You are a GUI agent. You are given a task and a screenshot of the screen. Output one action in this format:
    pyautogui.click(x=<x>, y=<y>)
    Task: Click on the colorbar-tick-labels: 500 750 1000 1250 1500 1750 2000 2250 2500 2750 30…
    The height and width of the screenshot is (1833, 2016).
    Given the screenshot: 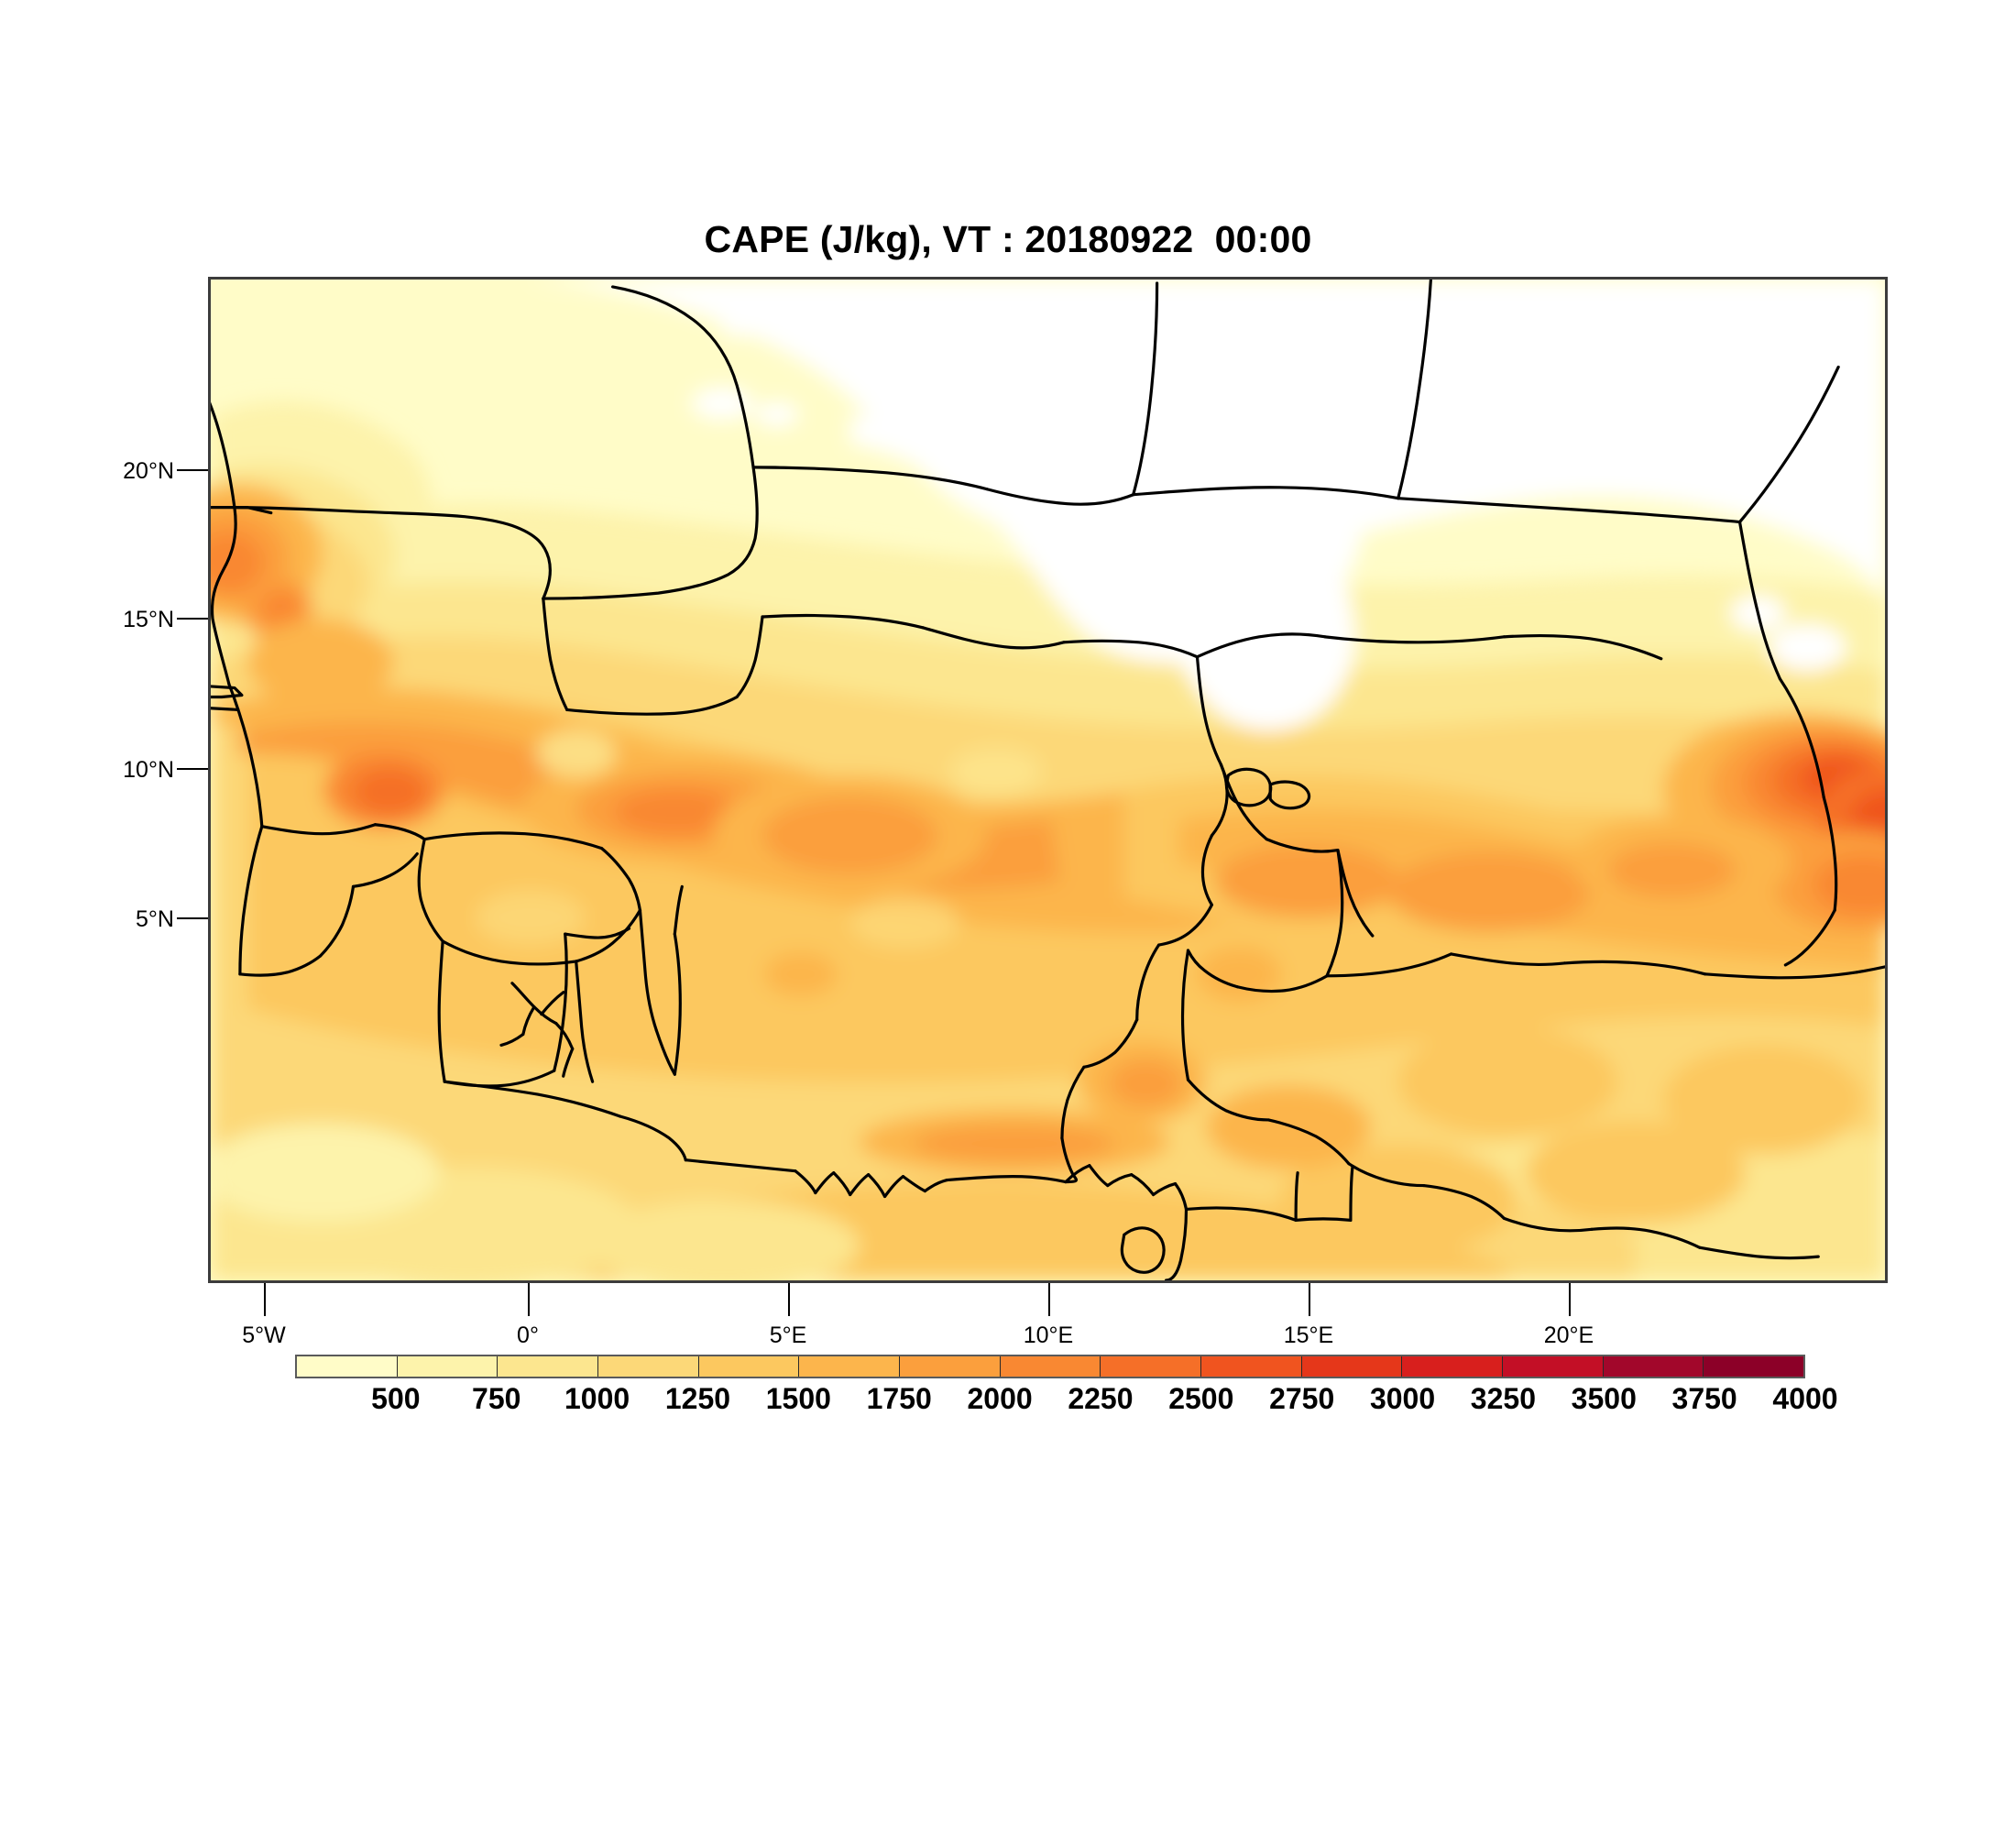 What is the action you would take?
    pyautogui.click(x=1066, y=1402)
    